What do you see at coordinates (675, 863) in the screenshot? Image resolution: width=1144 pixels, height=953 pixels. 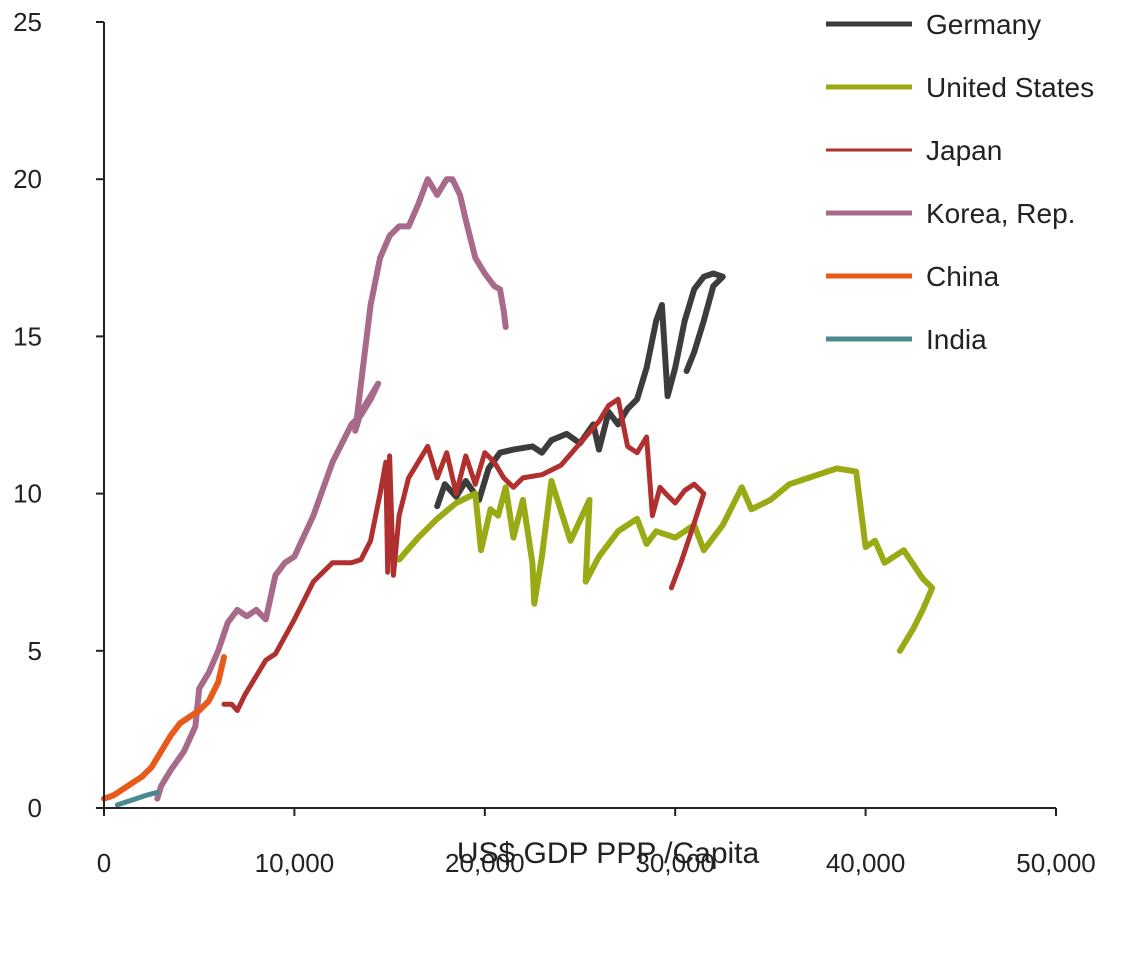 I see `x-tick-label: 30,000` at bounding box center [675, 863].